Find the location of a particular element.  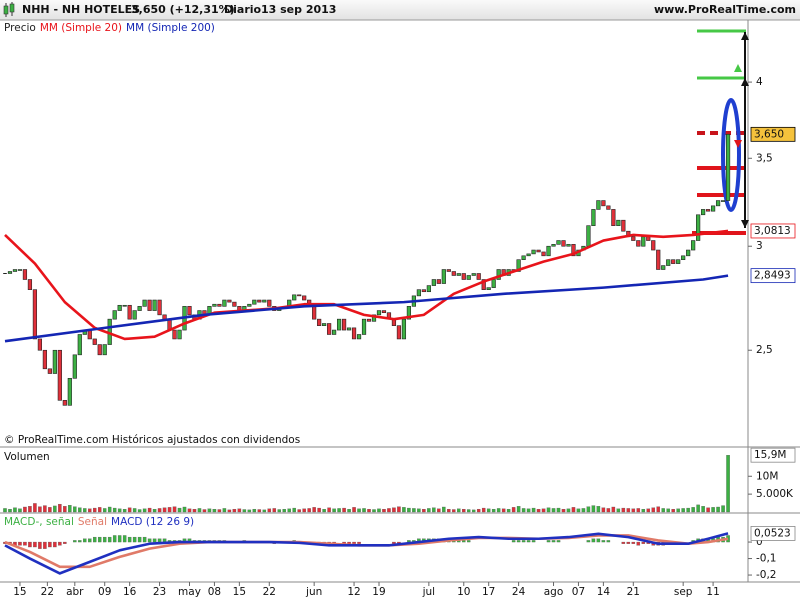

legend: Precio MM (Simple 20) MM (Simple 200) is located at coordinates (109, 28).